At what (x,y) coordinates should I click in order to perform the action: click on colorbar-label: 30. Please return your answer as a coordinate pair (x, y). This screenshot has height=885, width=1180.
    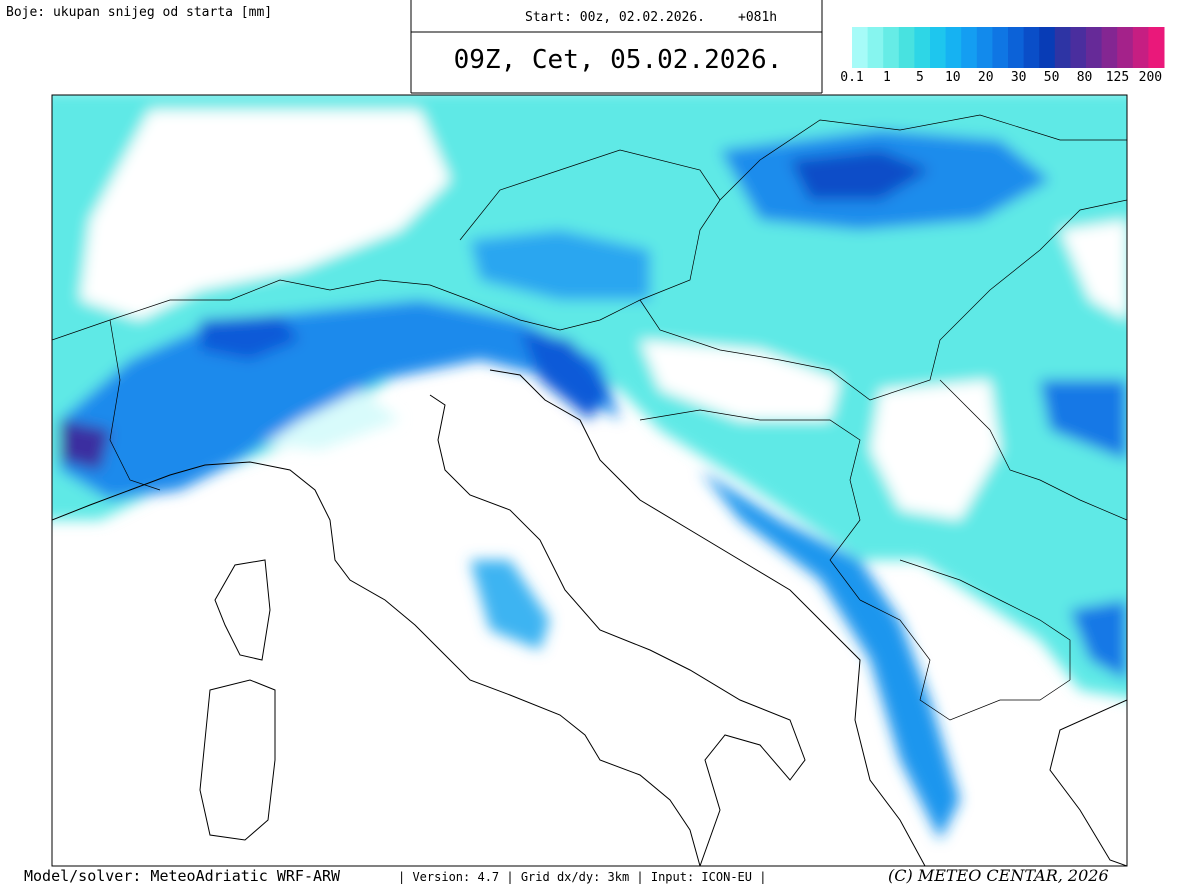
    Looking at the image, I should click on (1019, 77).